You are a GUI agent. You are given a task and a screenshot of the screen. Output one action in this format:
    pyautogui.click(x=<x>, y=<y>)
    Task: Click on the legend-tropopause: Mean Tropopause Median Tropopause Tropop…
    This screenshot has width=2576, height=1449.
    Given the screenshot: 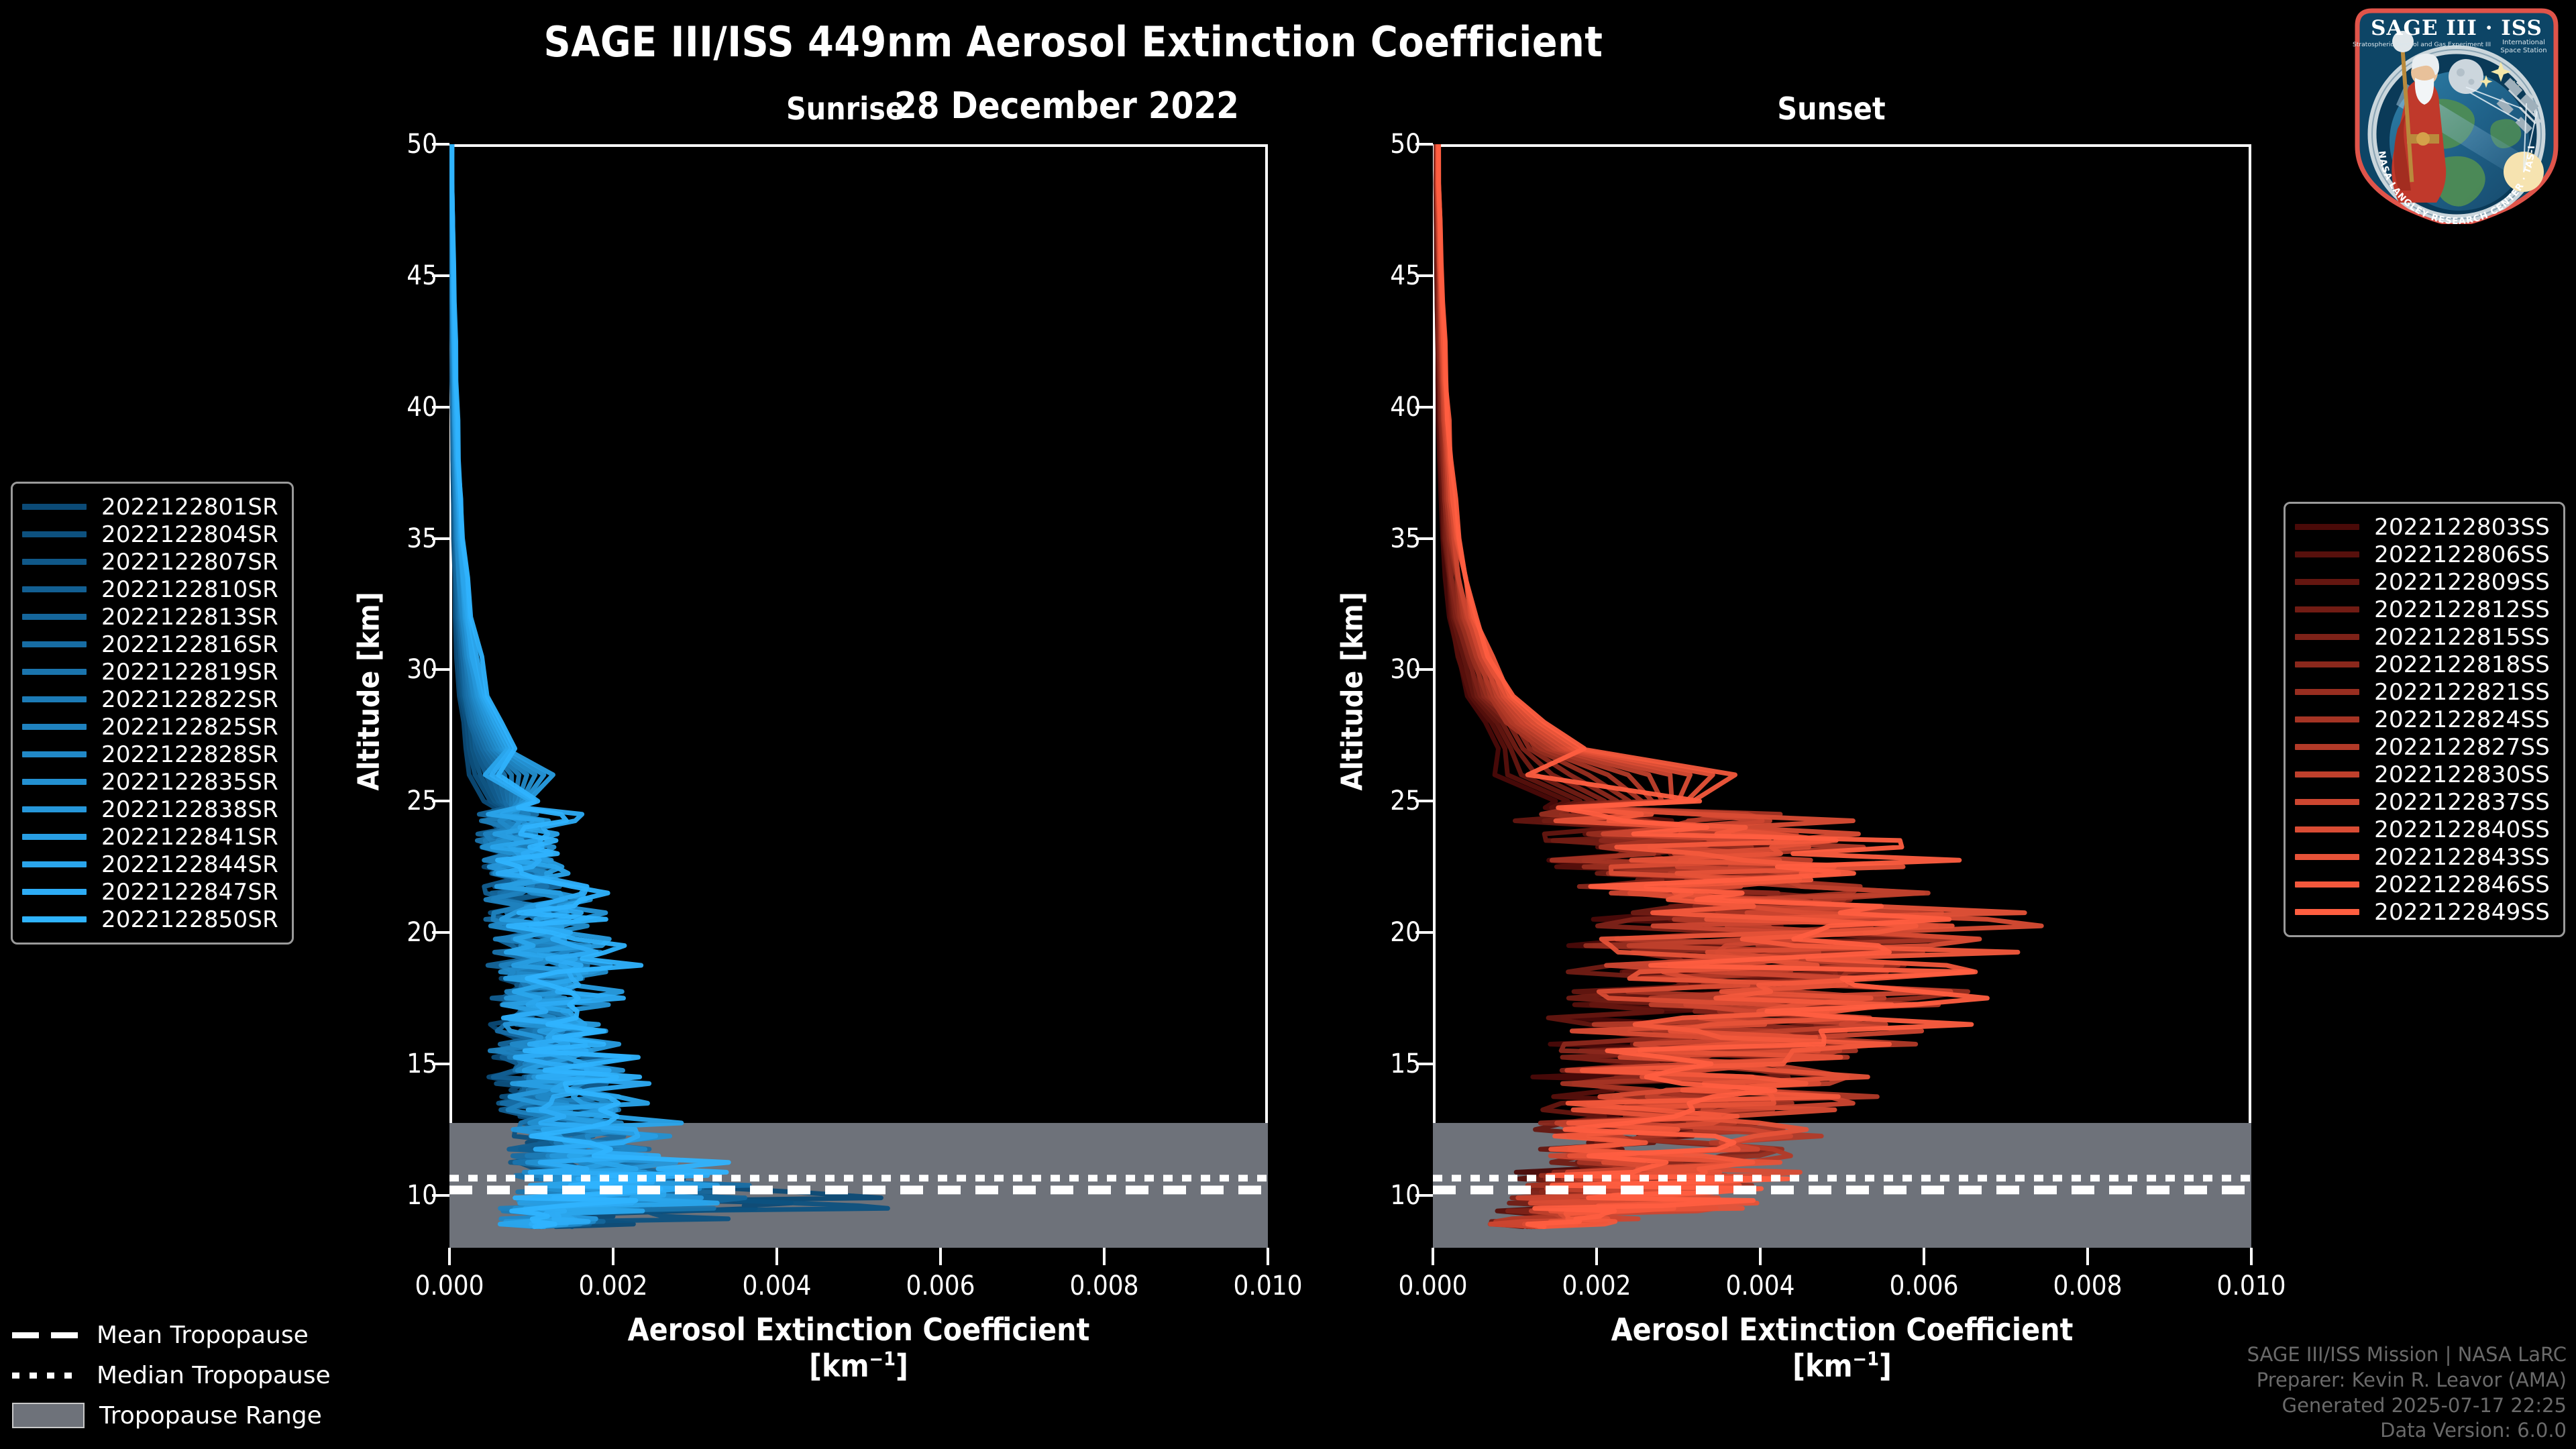 What is the action you would take?
    pyautogui.click(x=171, y=1375)
    